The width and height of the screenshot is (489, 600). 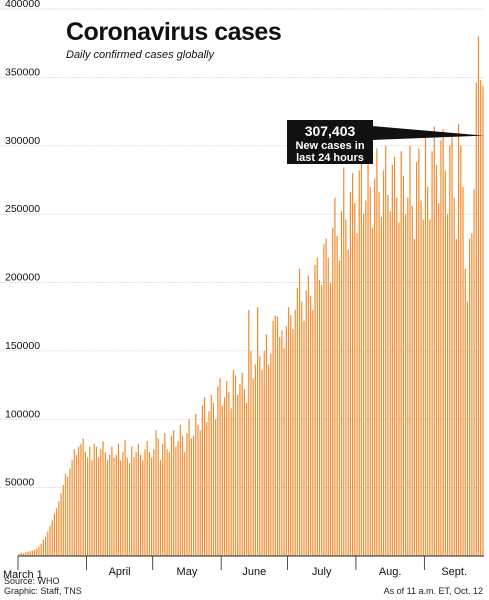 What do you see at coordinates (174, 32) in the screenshot?
I see `chart-title: Coronavirus cases` at bounding box center [174, 32].